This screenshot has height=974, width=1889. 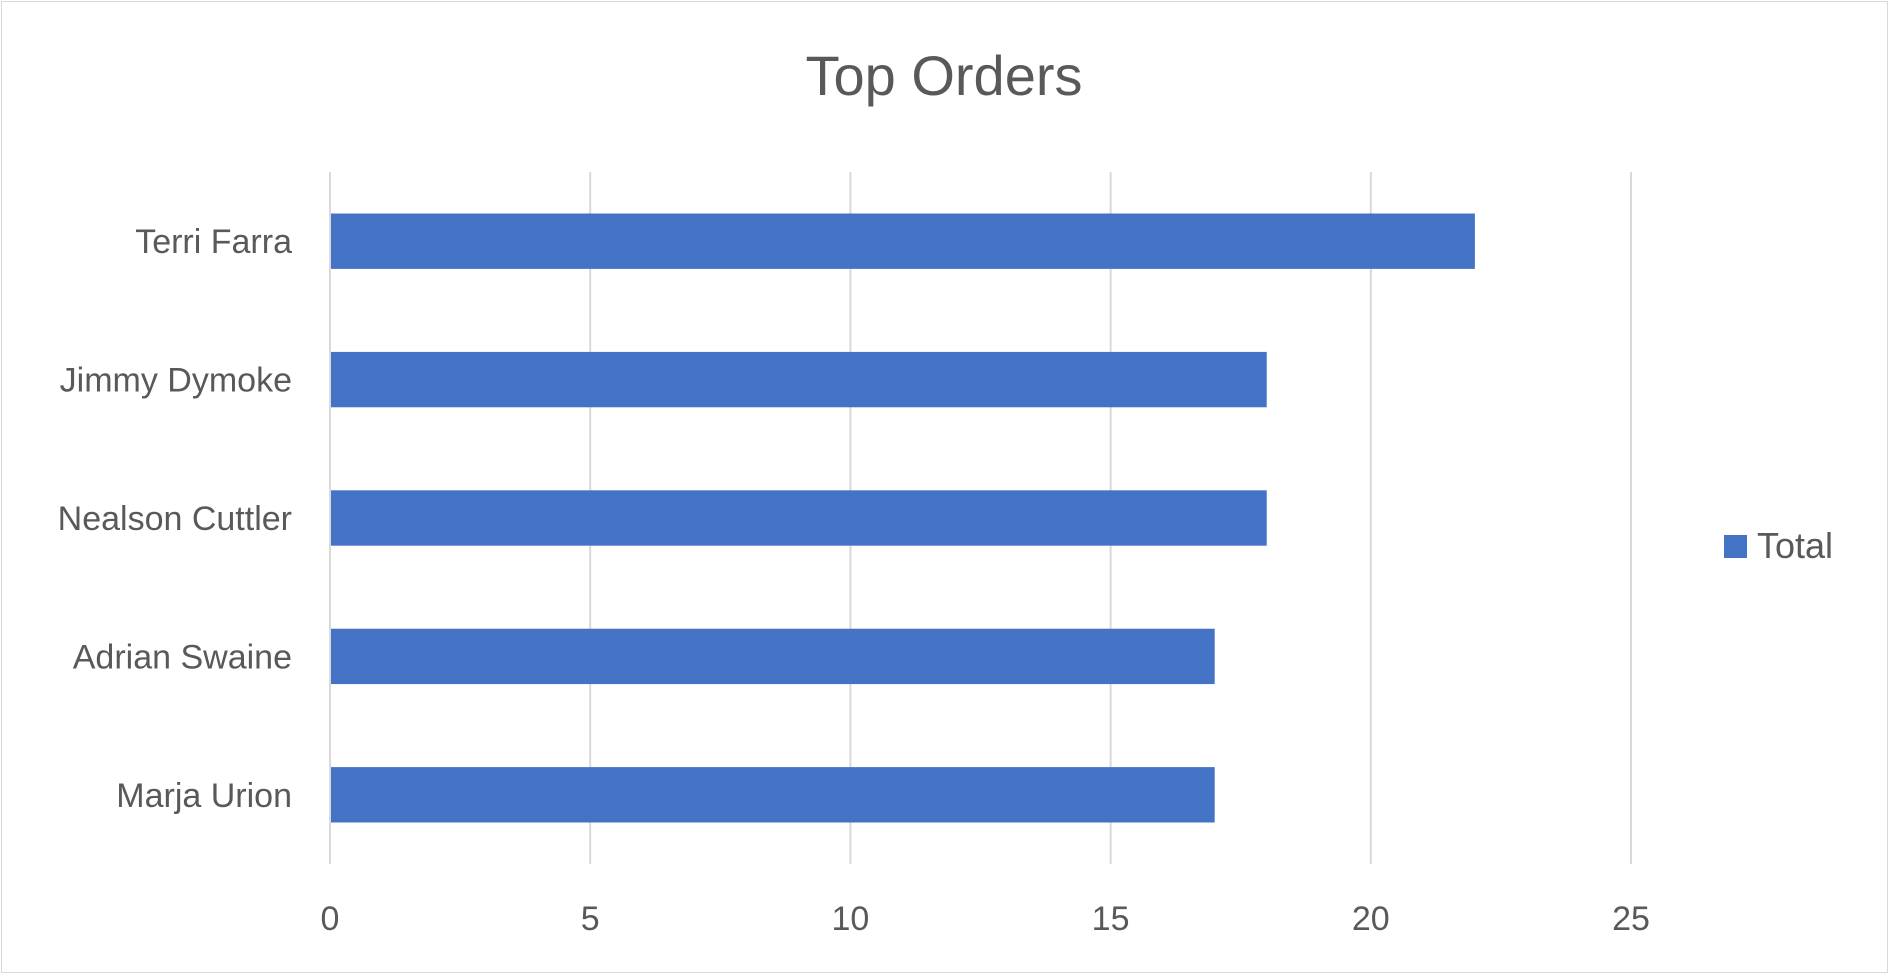 I want to click on tick-label: 10, so click(x=850, y=919).